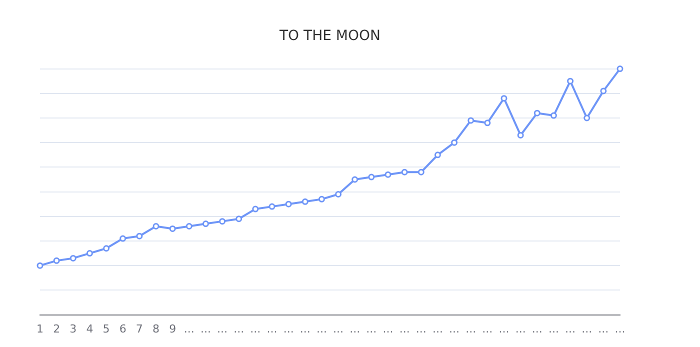  I want to click on x-tick-label: 7, so click(139, 329).